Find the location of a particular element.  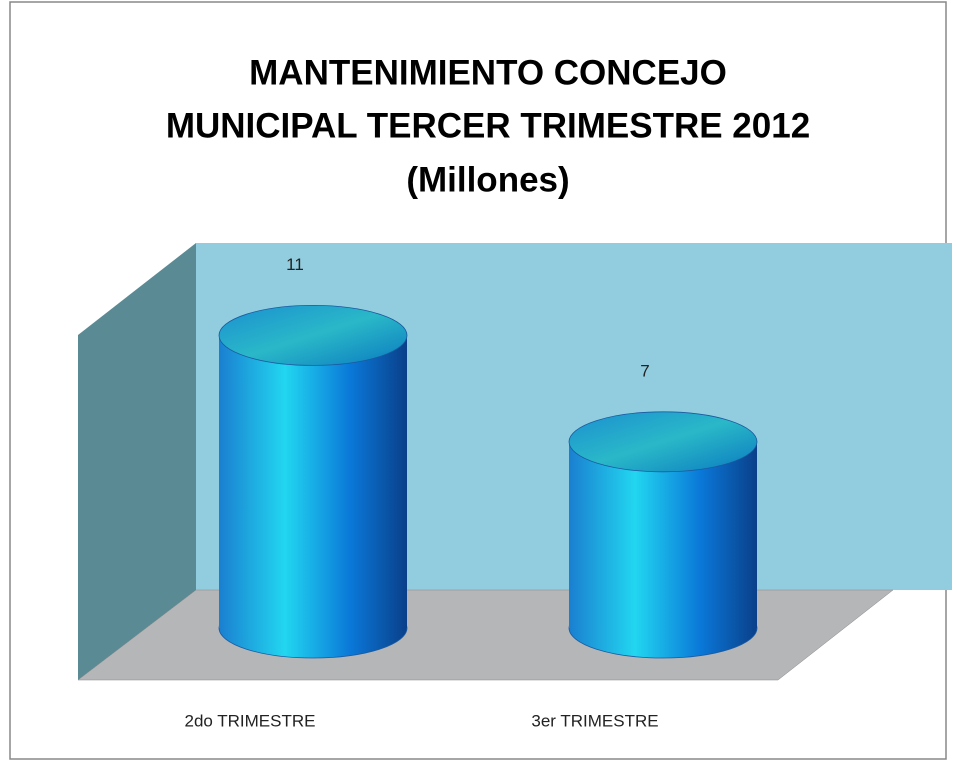

data-label: 7 is located at coordinates (644, 370).